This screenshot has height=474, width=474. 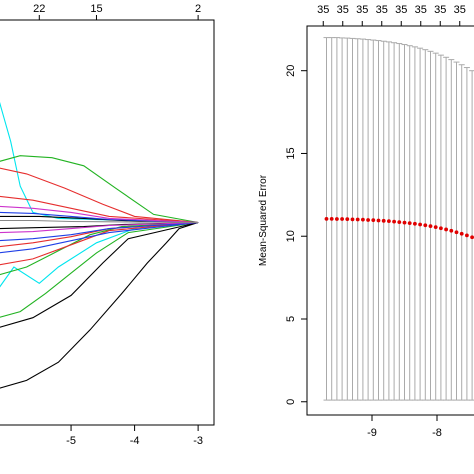 I want to click on x-tick-label: -9, so click(x=372, y=433).